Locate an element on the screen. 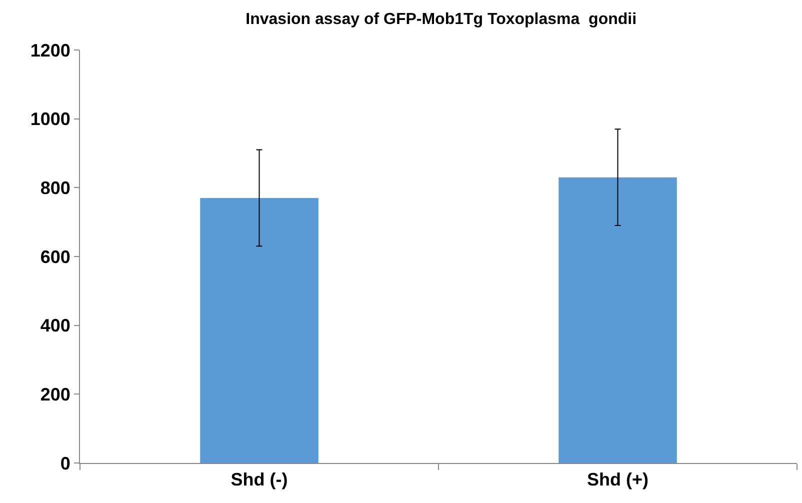  y-tick-label: 1200 is located at coordinates (50, 50).